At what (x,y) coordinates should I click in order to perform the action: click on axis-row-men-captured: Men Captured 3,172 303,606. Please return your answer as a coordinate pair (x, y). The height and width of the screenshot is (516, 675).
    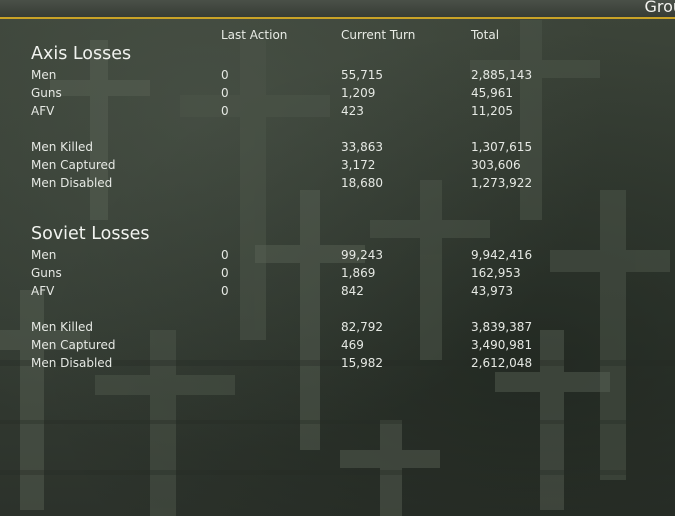
    Looking at the image, I should click on (337, 167).